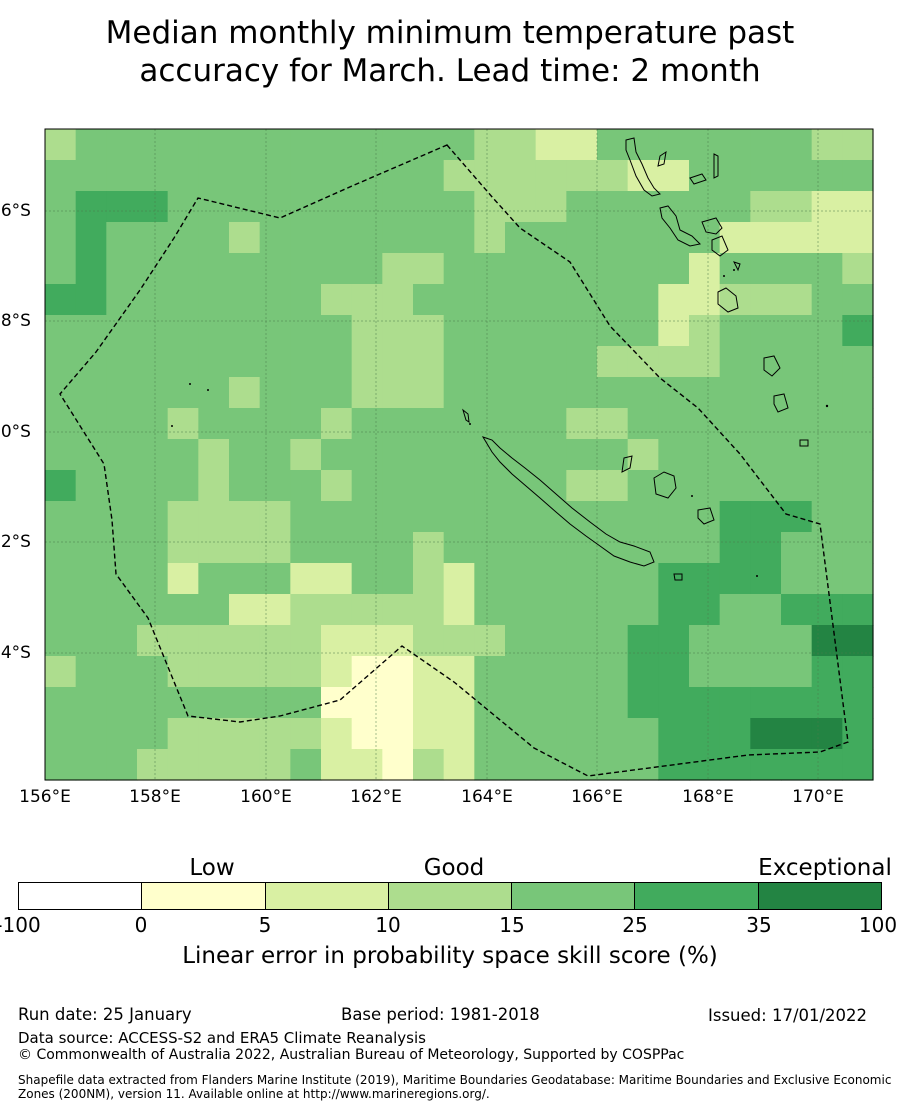  Describe the element at coordinates (737, 266) in the screenshot. I see `islet-b` at that location.